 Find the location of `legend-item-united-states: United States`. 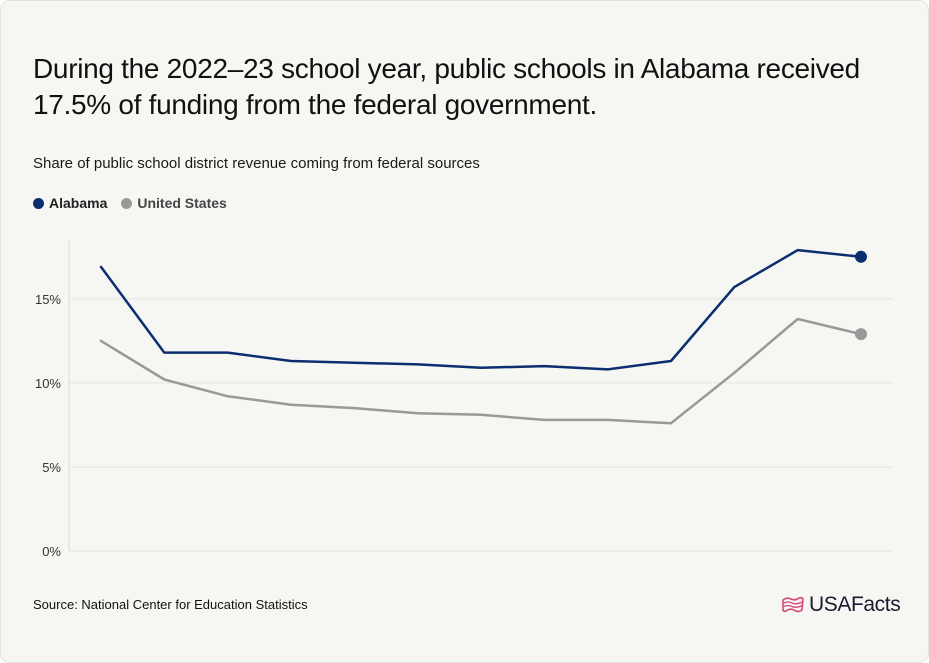

legend-item-united-states: United States is located at coordinates (174, 203).